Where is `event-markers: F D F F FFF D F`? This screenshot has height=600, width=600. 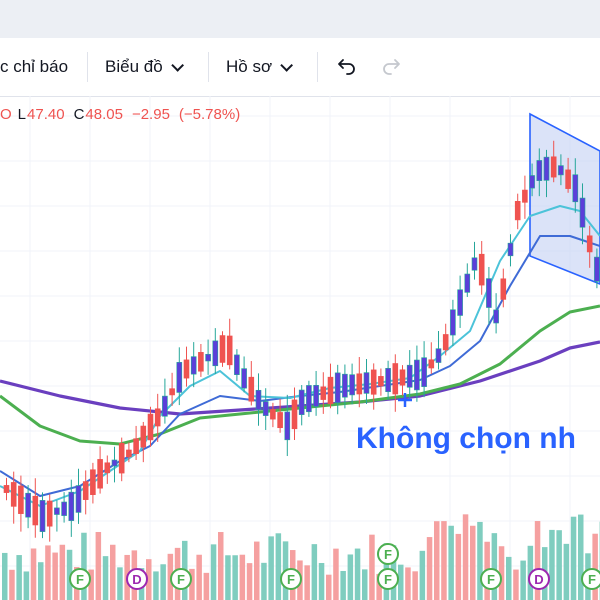 event-markers: F D F F FFF D F is located at coordinates (334, 566).